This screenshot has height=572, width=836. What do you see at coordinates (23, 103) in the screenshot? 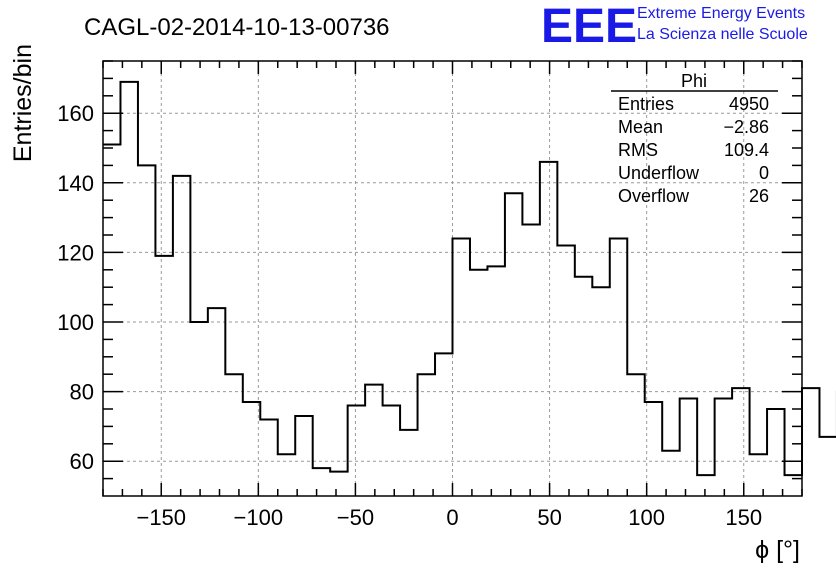
I see `y-axis-label: Entries/bin` at bounding box center [23, 103].